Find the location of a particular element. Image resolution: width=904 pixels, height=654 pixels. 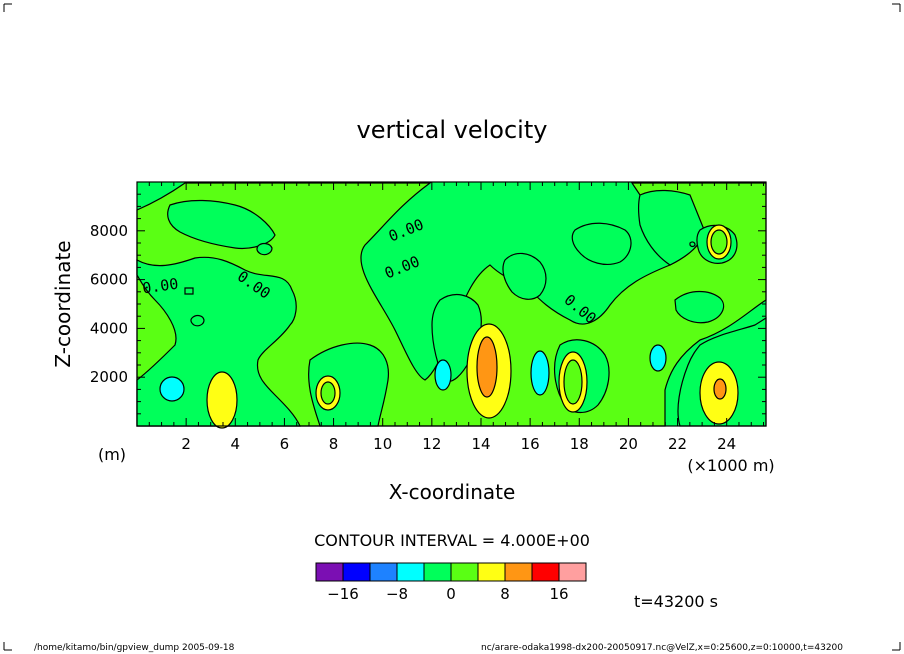

y-tick-label: 8000 is located at coordinates (109, 231).